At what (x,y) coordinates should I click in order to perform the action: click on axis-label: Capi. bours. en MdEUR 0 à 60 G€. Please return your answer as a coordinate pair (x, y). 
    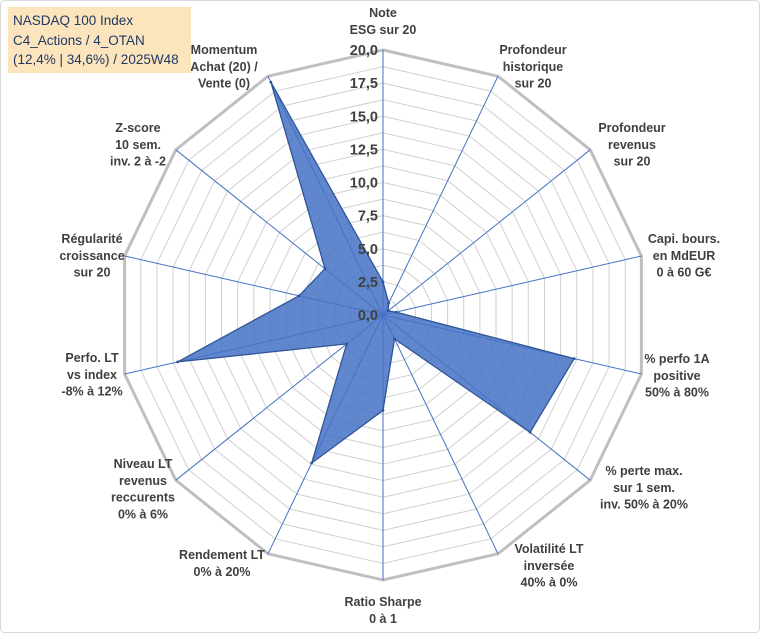
    Looking at the image, I should click on (684, 256).